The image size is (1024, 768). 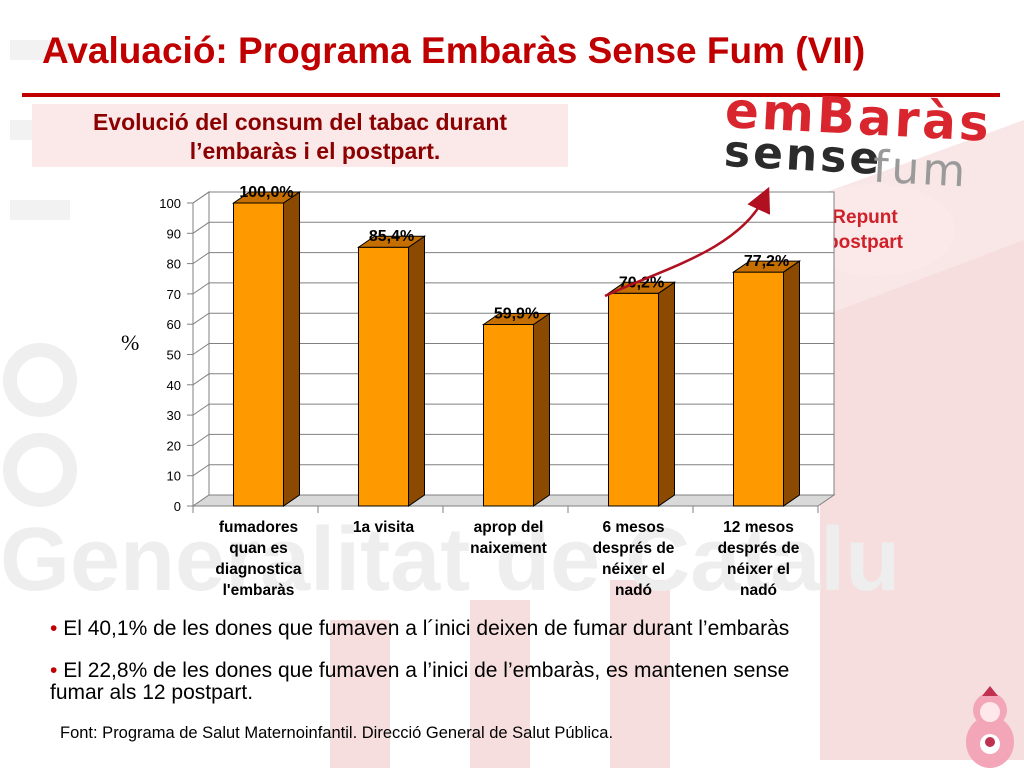 I want to click on svg-text: Generalitat de Catalu, so click(x=450, y=560).